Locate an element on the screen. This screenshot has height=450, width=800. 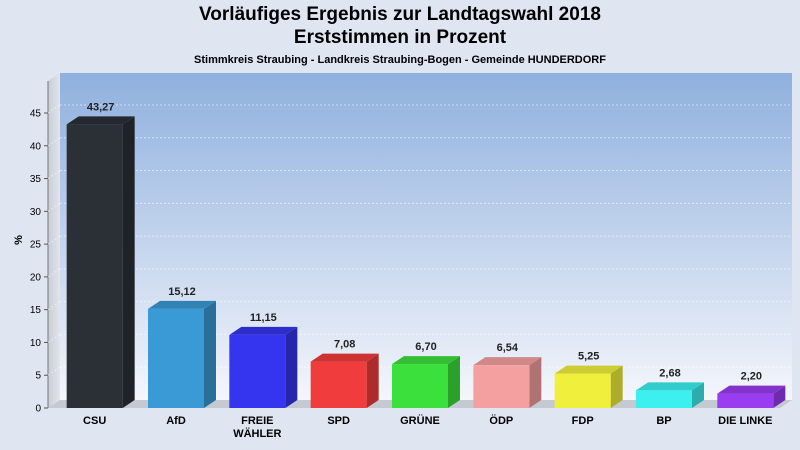
bar: 43,27 is located at coordinates (100, 254).